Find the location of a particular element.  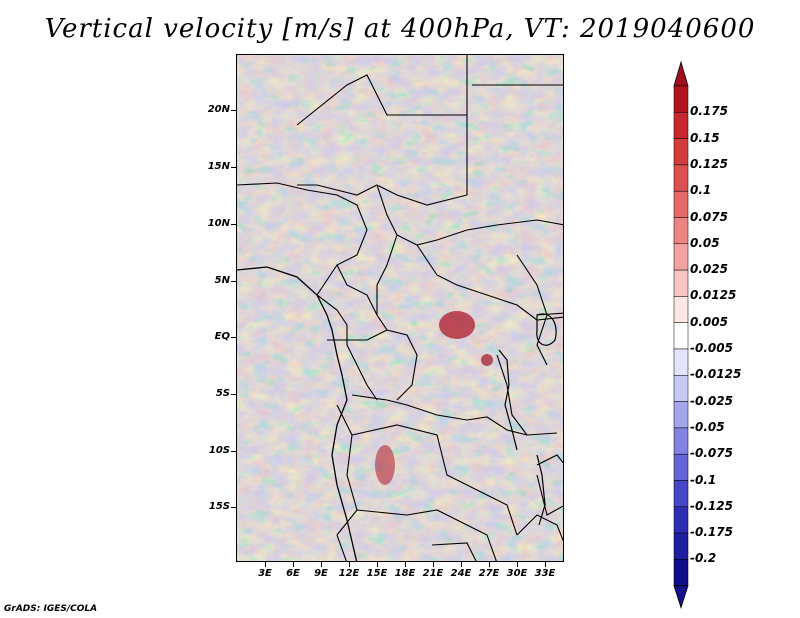

coastline is located at coordinates (297, 413).